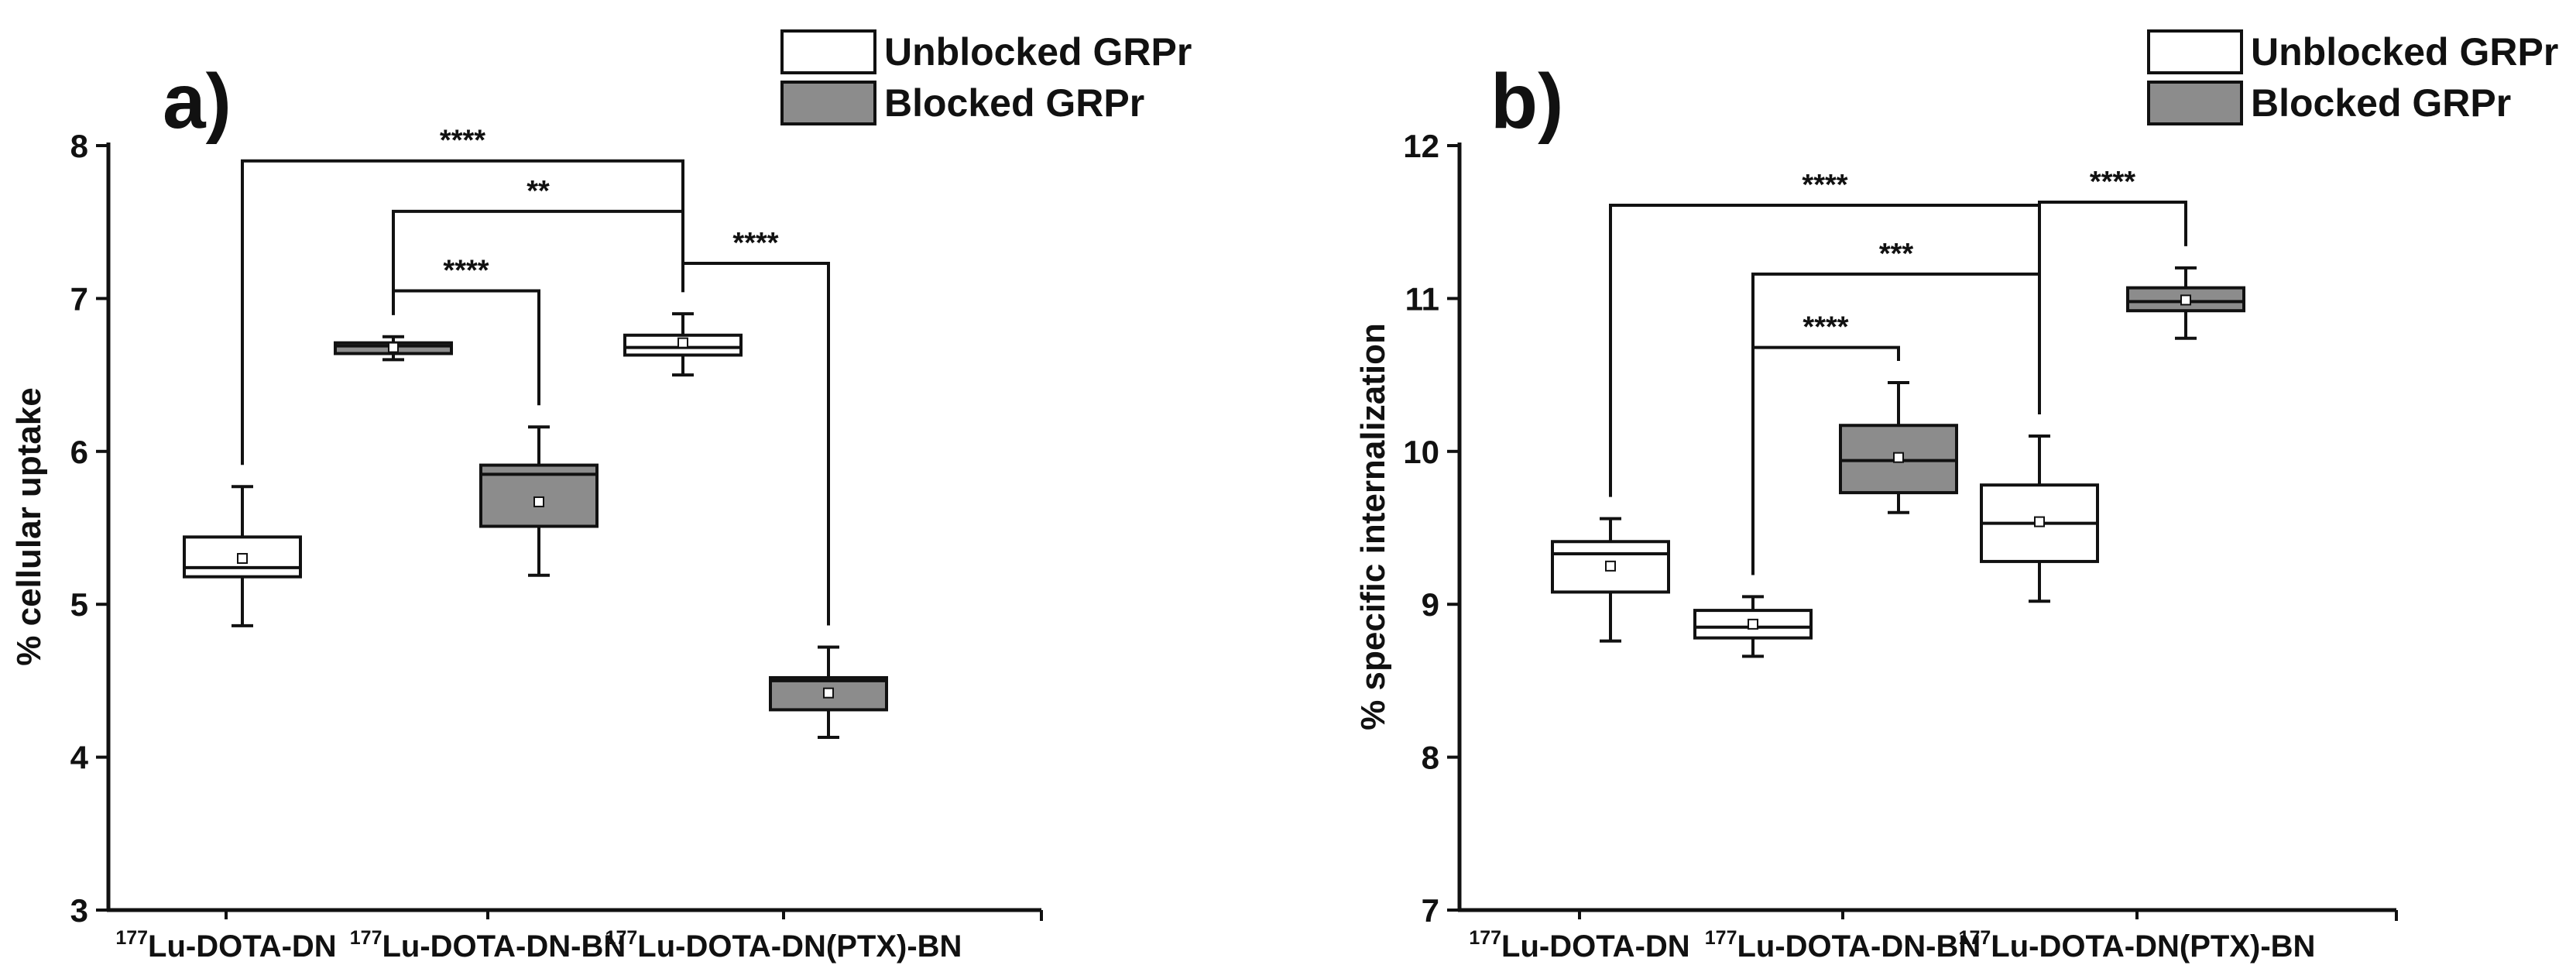 The image size is (2576, 979). What do you see at coordinates (1422, 298) in the screenshot?
I see `y-tick-label: 11` at bounding box center [1422, 298].